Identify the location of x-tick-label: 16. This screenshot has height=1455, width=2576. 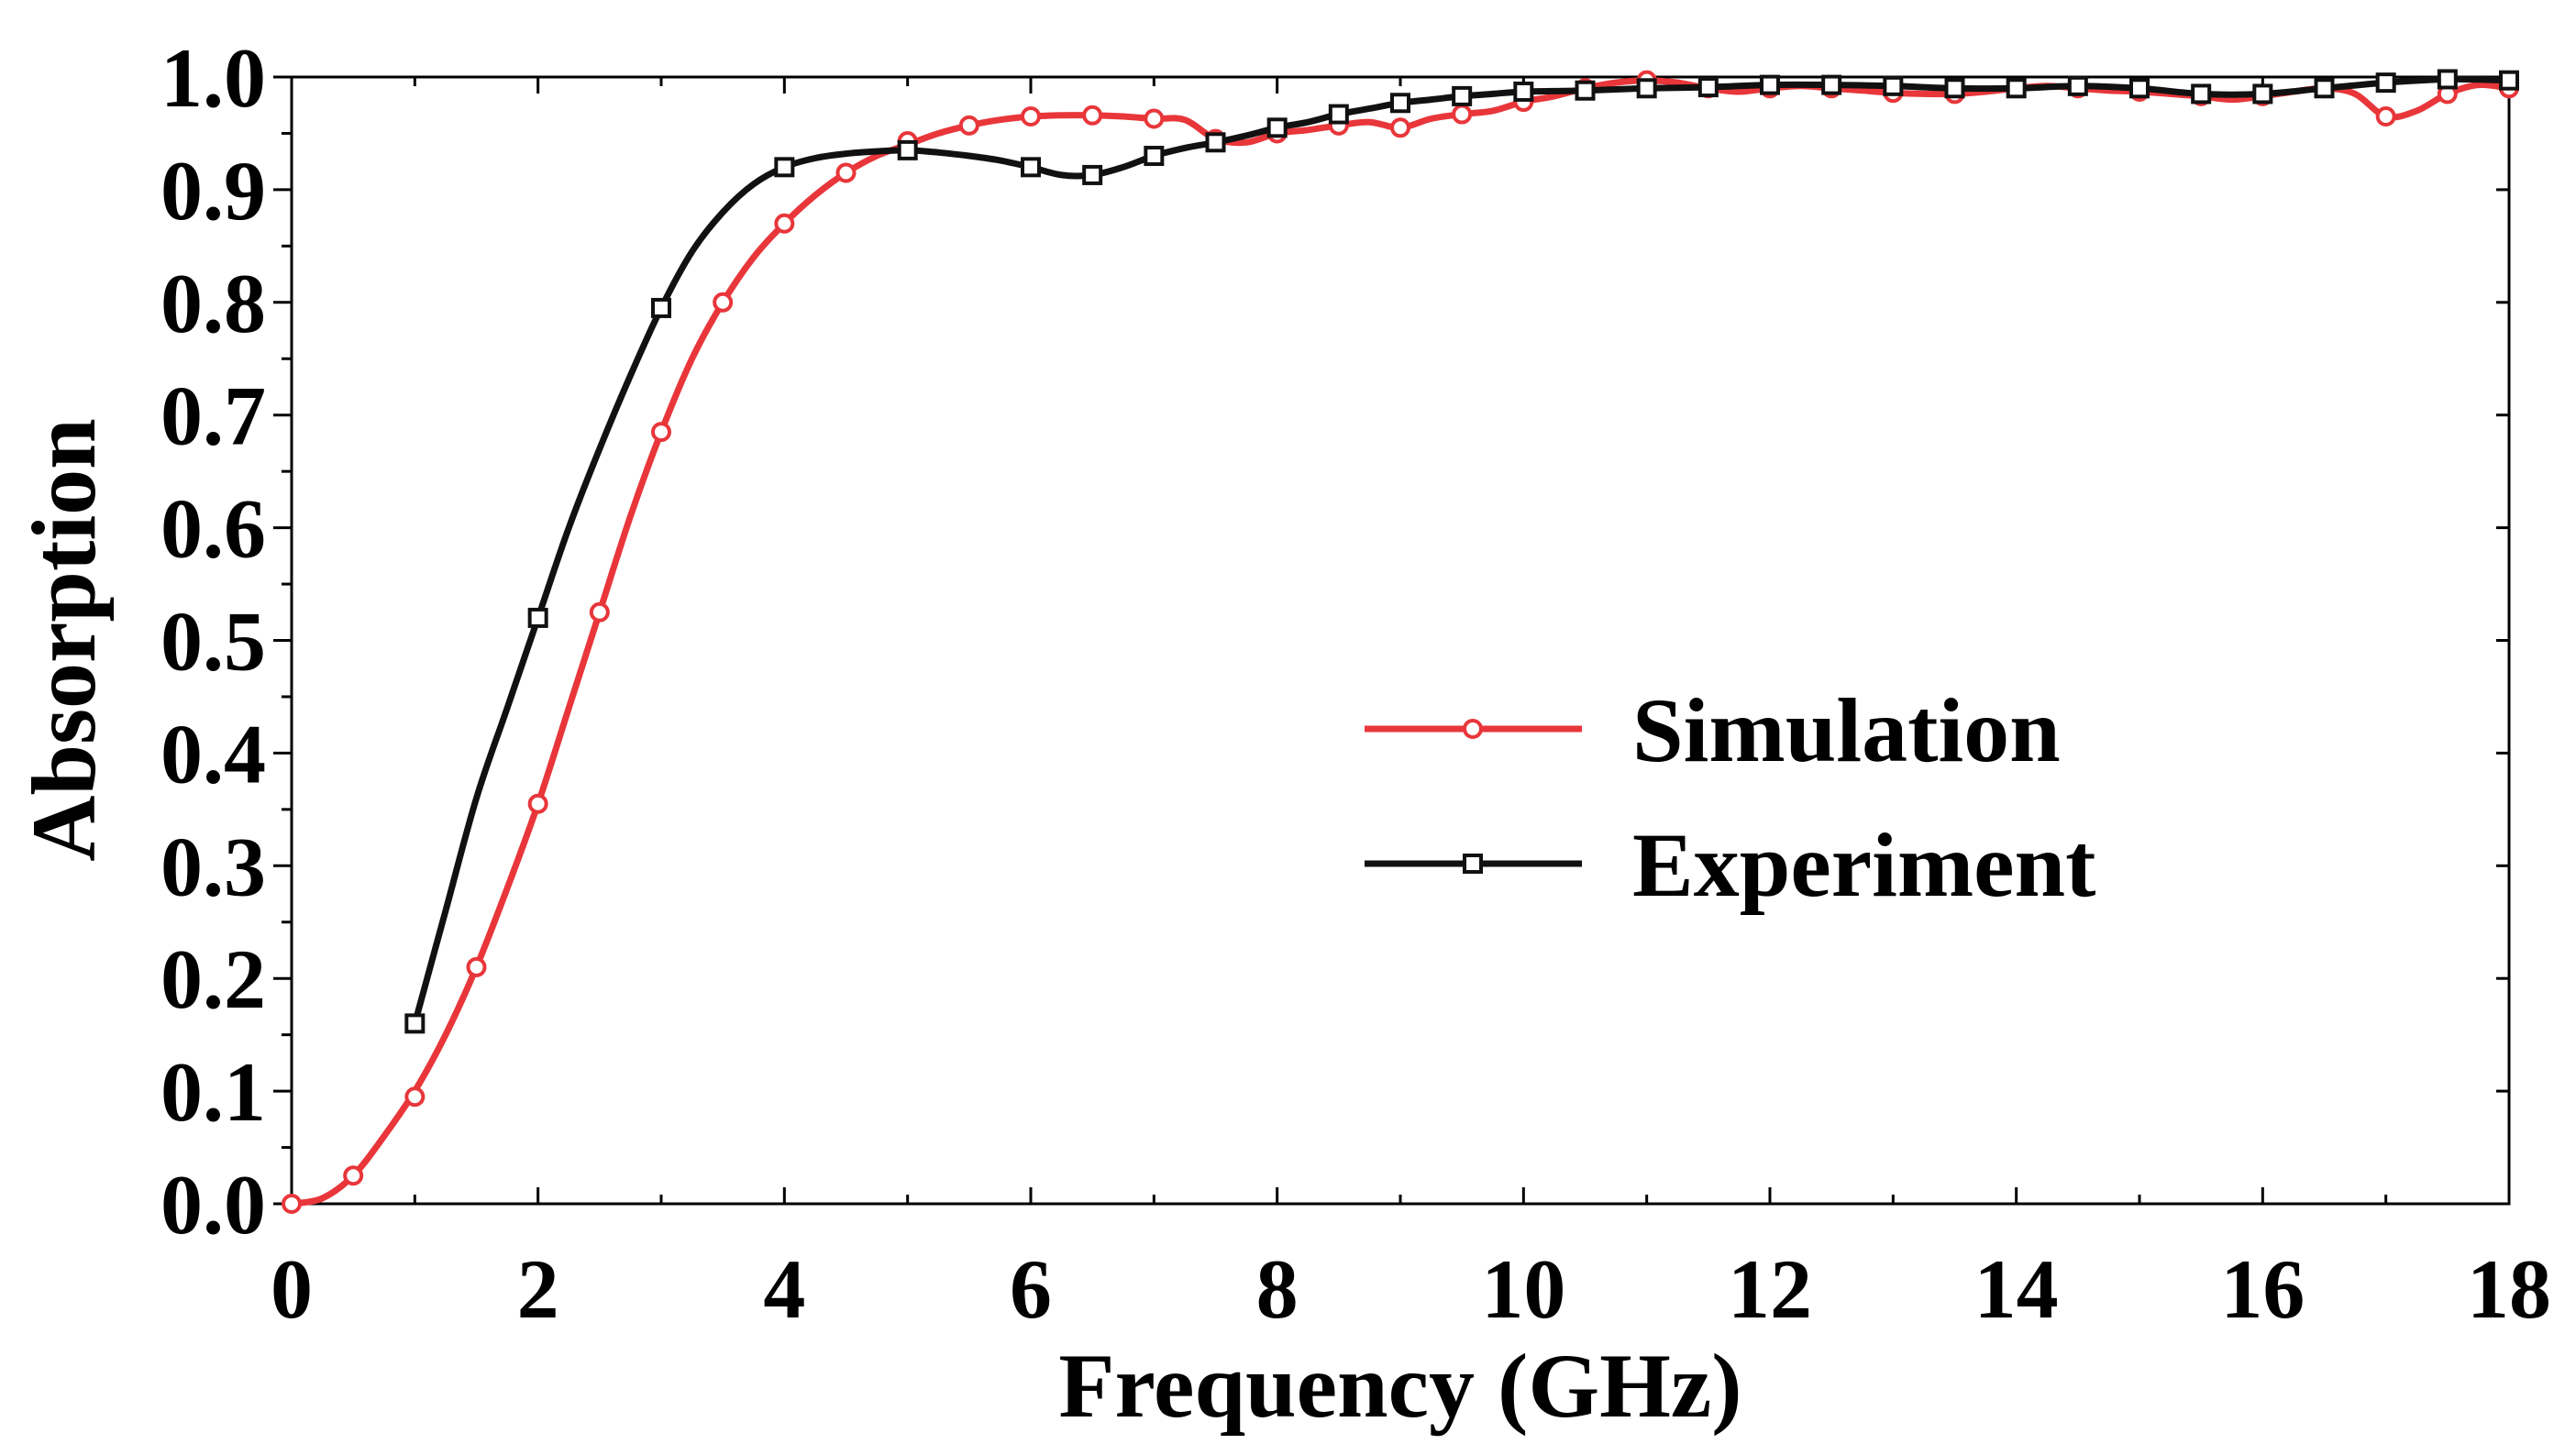
(2262, 1289).